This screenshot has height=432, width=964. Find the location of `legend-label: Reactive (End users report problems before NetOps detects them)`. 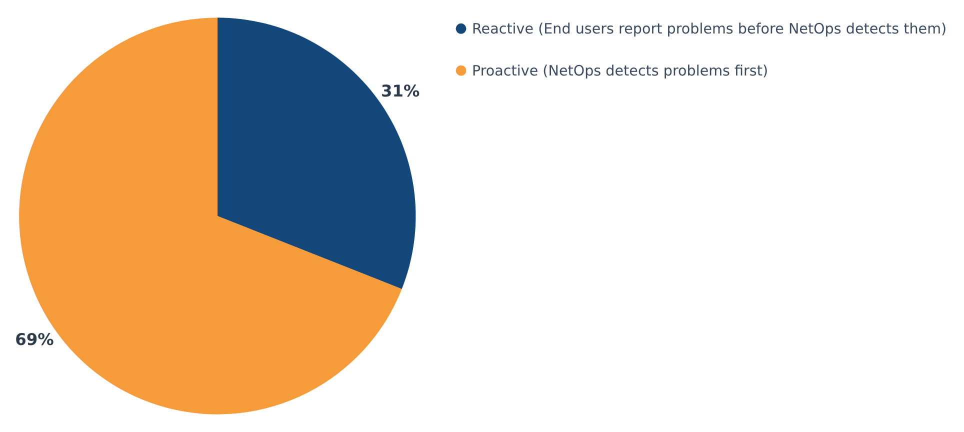

legend-label: Reactive (End users report problems before NetOps detects them) is located at coordinates (709, 29).